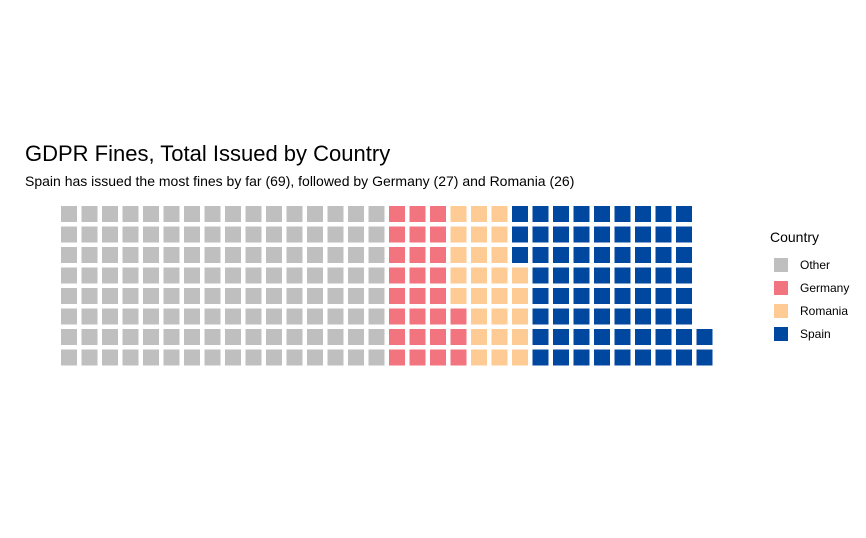  Describe the element at coordinates (809, 310) in the screenshot. I see `legend-item-romania: Romania` at that location.